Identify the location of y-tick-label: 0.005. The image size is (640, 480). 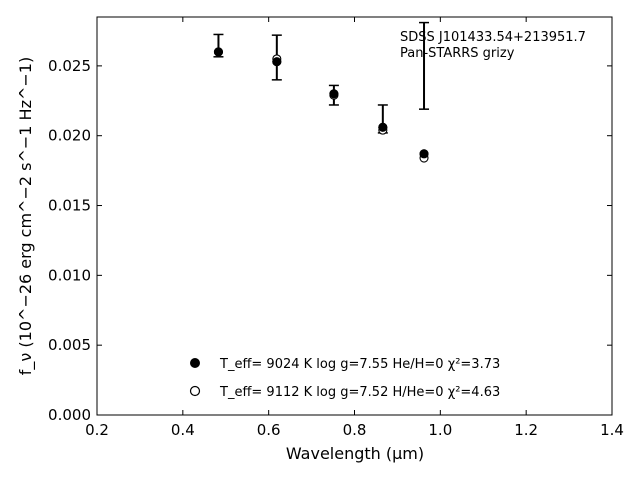
(69, 345).